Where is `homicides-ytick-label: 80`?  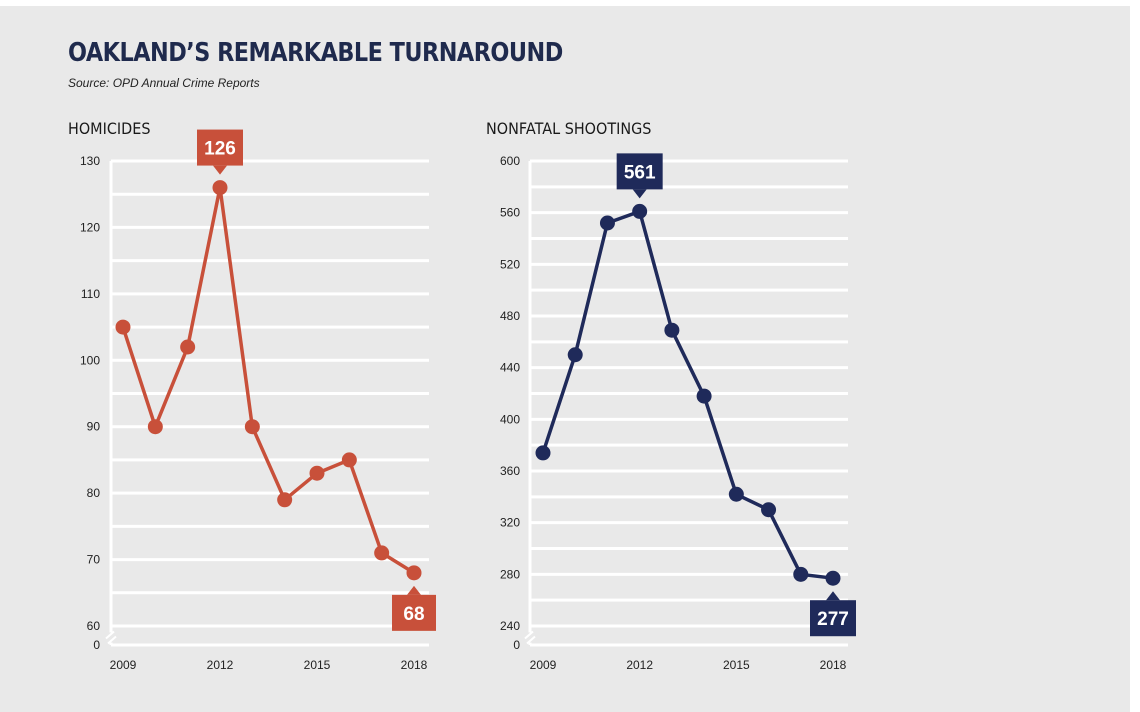
homicides-ytick-label: 80 is located at coordinates (94, 493).